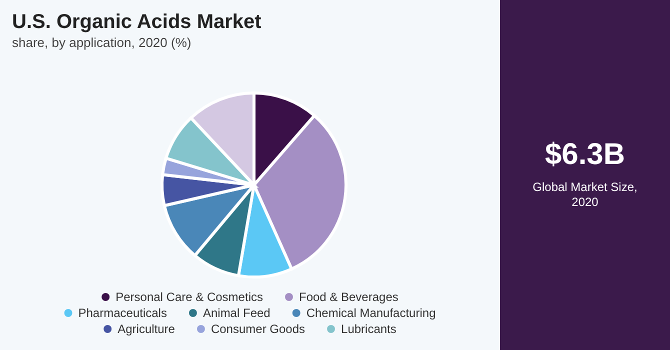 Image resolution: width=670 pixels, height=350 pixels. I want to click on legend-label: Chemical Manufacturing, so click(371, 313).